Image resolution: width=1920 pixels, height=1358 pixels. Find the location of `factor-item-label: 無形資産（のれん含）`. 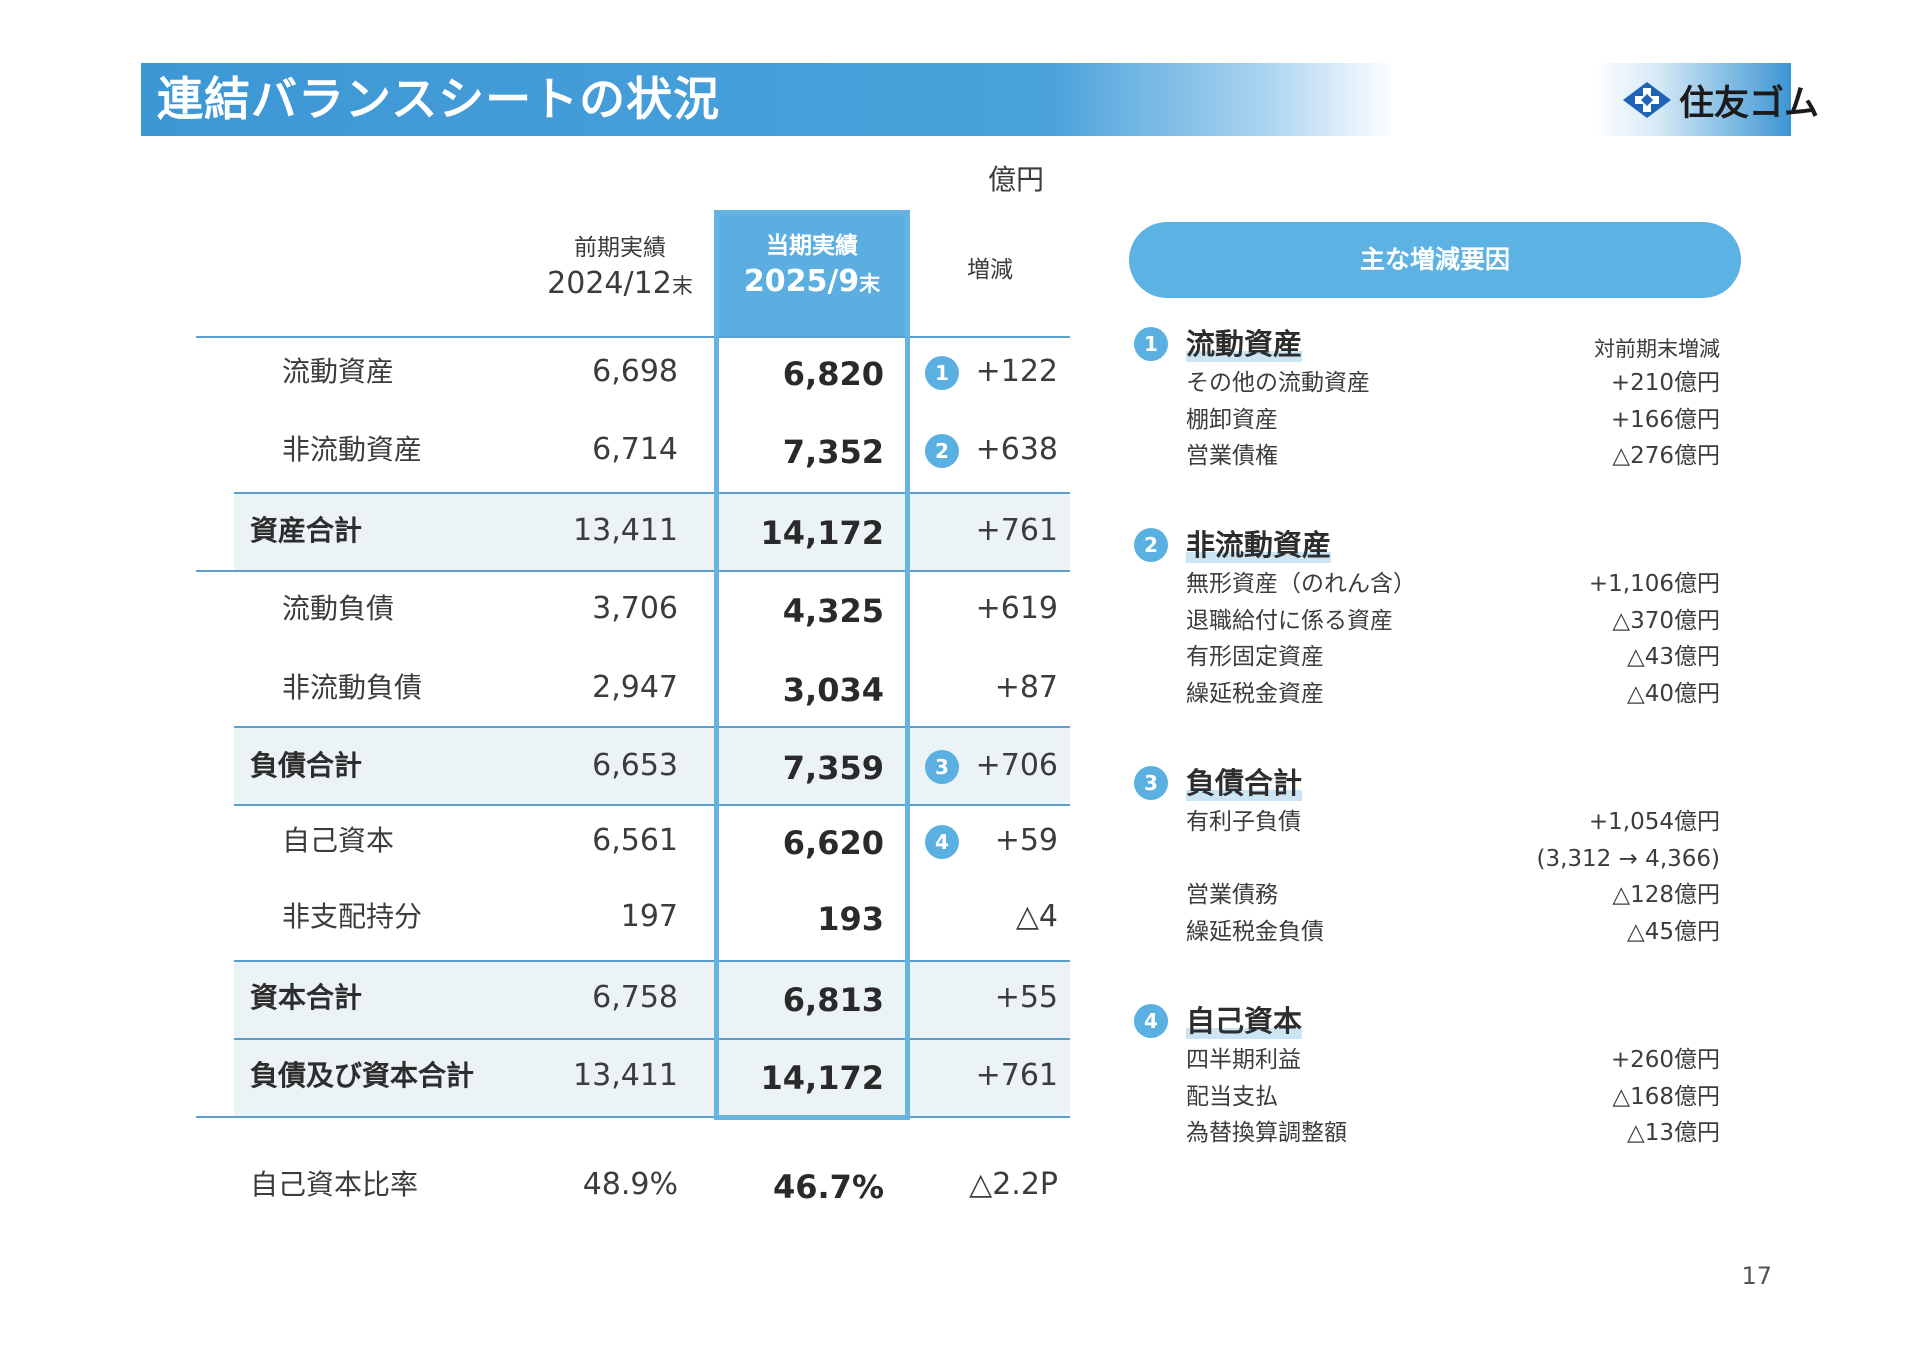

factor-item-label: 無形資産（のれん含） is located at coordinates (1301, 584).